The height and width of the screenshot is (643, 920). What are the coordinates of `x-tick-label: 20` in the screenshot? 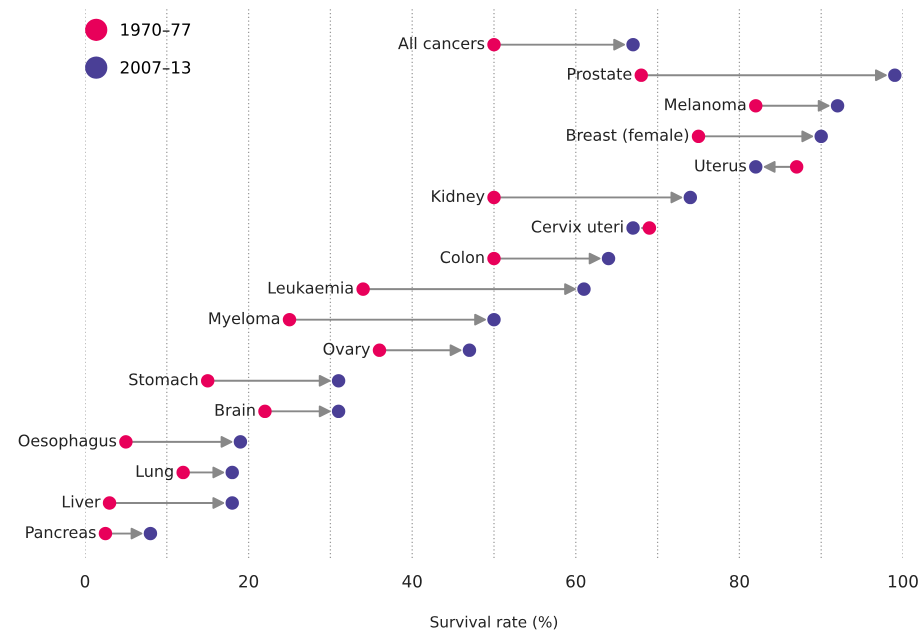 It's located at (248, 581).